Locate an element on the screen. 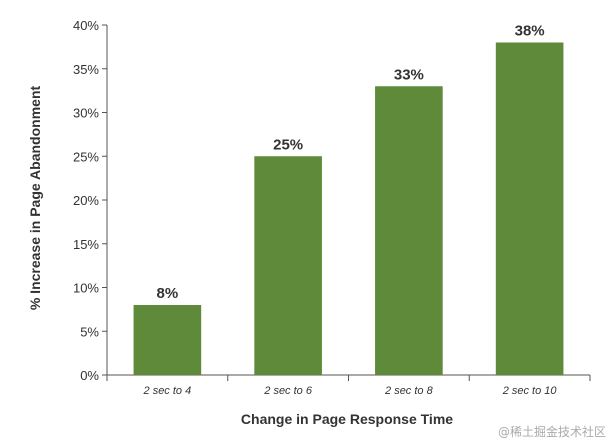 The height and width of the screenshot is (446, 614). y-tick-label: 0% is located at coordinates (89, 375).